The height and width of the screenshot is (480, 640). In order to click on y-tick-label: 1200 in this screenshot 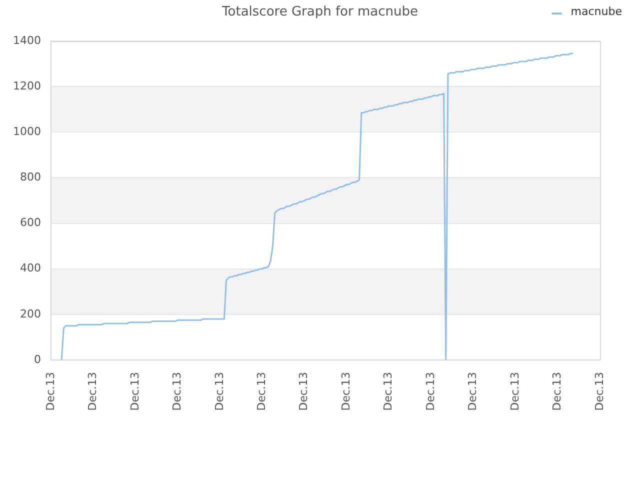, I will do `click(27, 85)`.